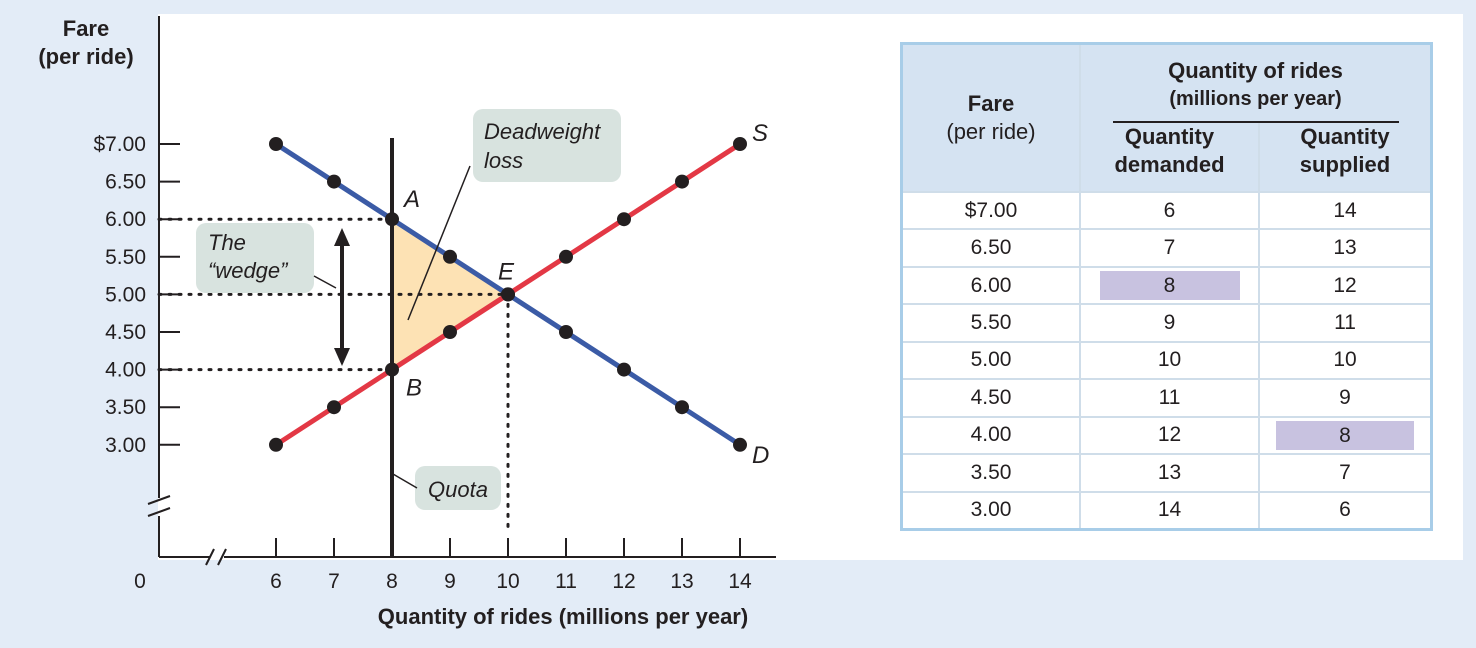 This screenshot has width=1476, height=648. I want to click on wedge-callout, so click(255, 258).